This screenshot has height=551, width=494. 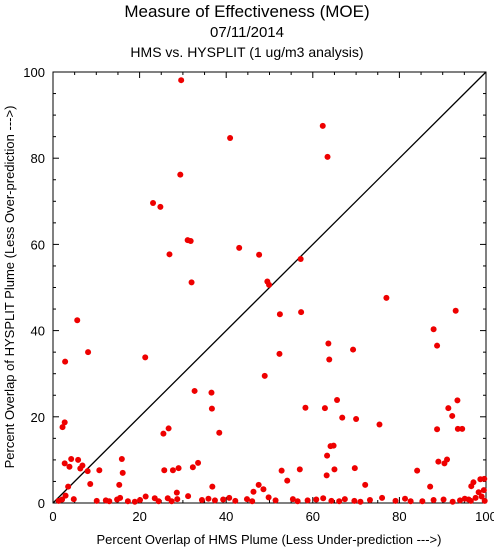 What do you see at coordinates (34, 72) in the screenshot?
I see `y-tick-label: 100` at bounding box center [34, 72].